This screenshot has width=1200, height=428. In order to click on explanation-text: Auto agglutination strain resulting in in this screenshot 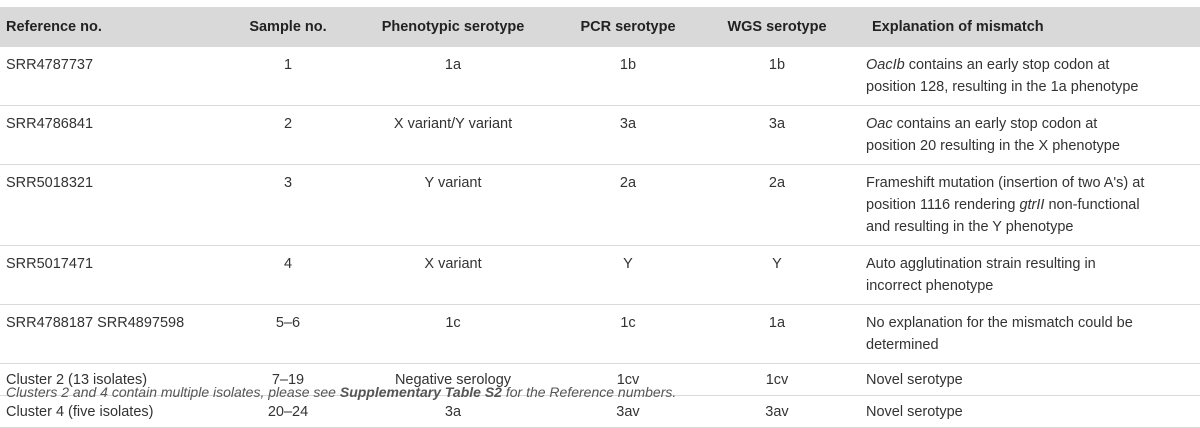, I will do `click(981, 264)`.